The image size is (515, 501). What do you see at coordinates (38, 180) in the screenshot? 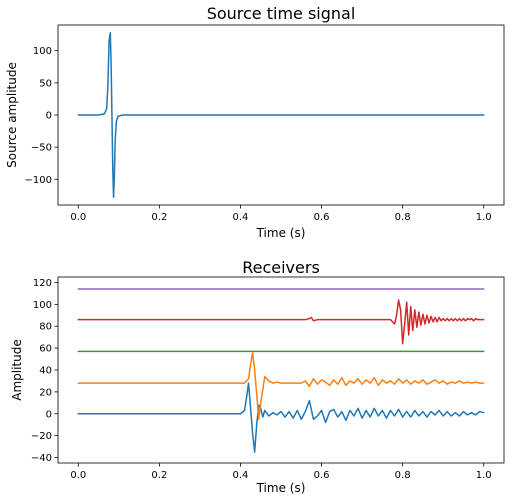
I see `source-y-tick-label: −100` at bounding box center [38, 180].